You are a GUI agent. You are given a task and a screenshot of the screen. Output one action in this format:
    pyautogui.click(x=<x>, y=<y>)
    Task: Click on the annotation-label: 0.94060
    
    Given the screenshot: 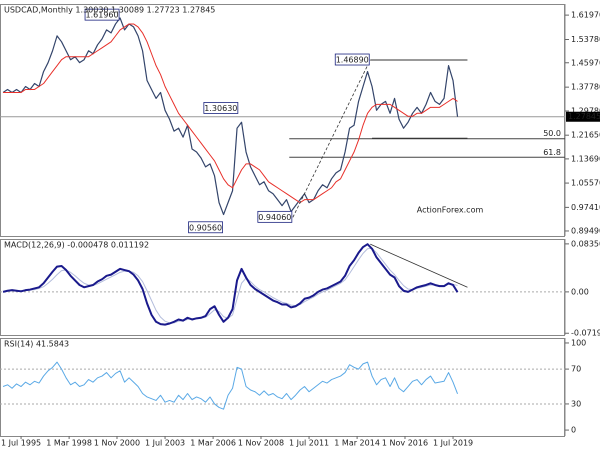 What is the action you would take?
    pyautogui.click(x=274, y=217)
    